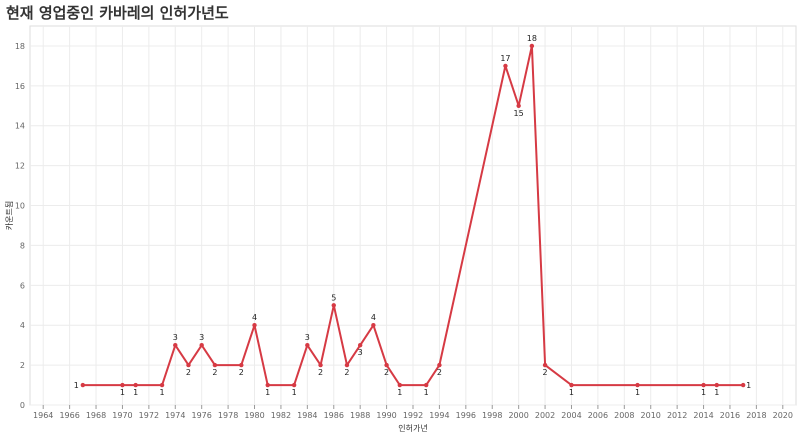 Image resolution: width=800 pixels, height=439 pixels. Describe the element at coordinates (254, 415) in the screenshot. I see `x-tick-label: 1980` at that location.